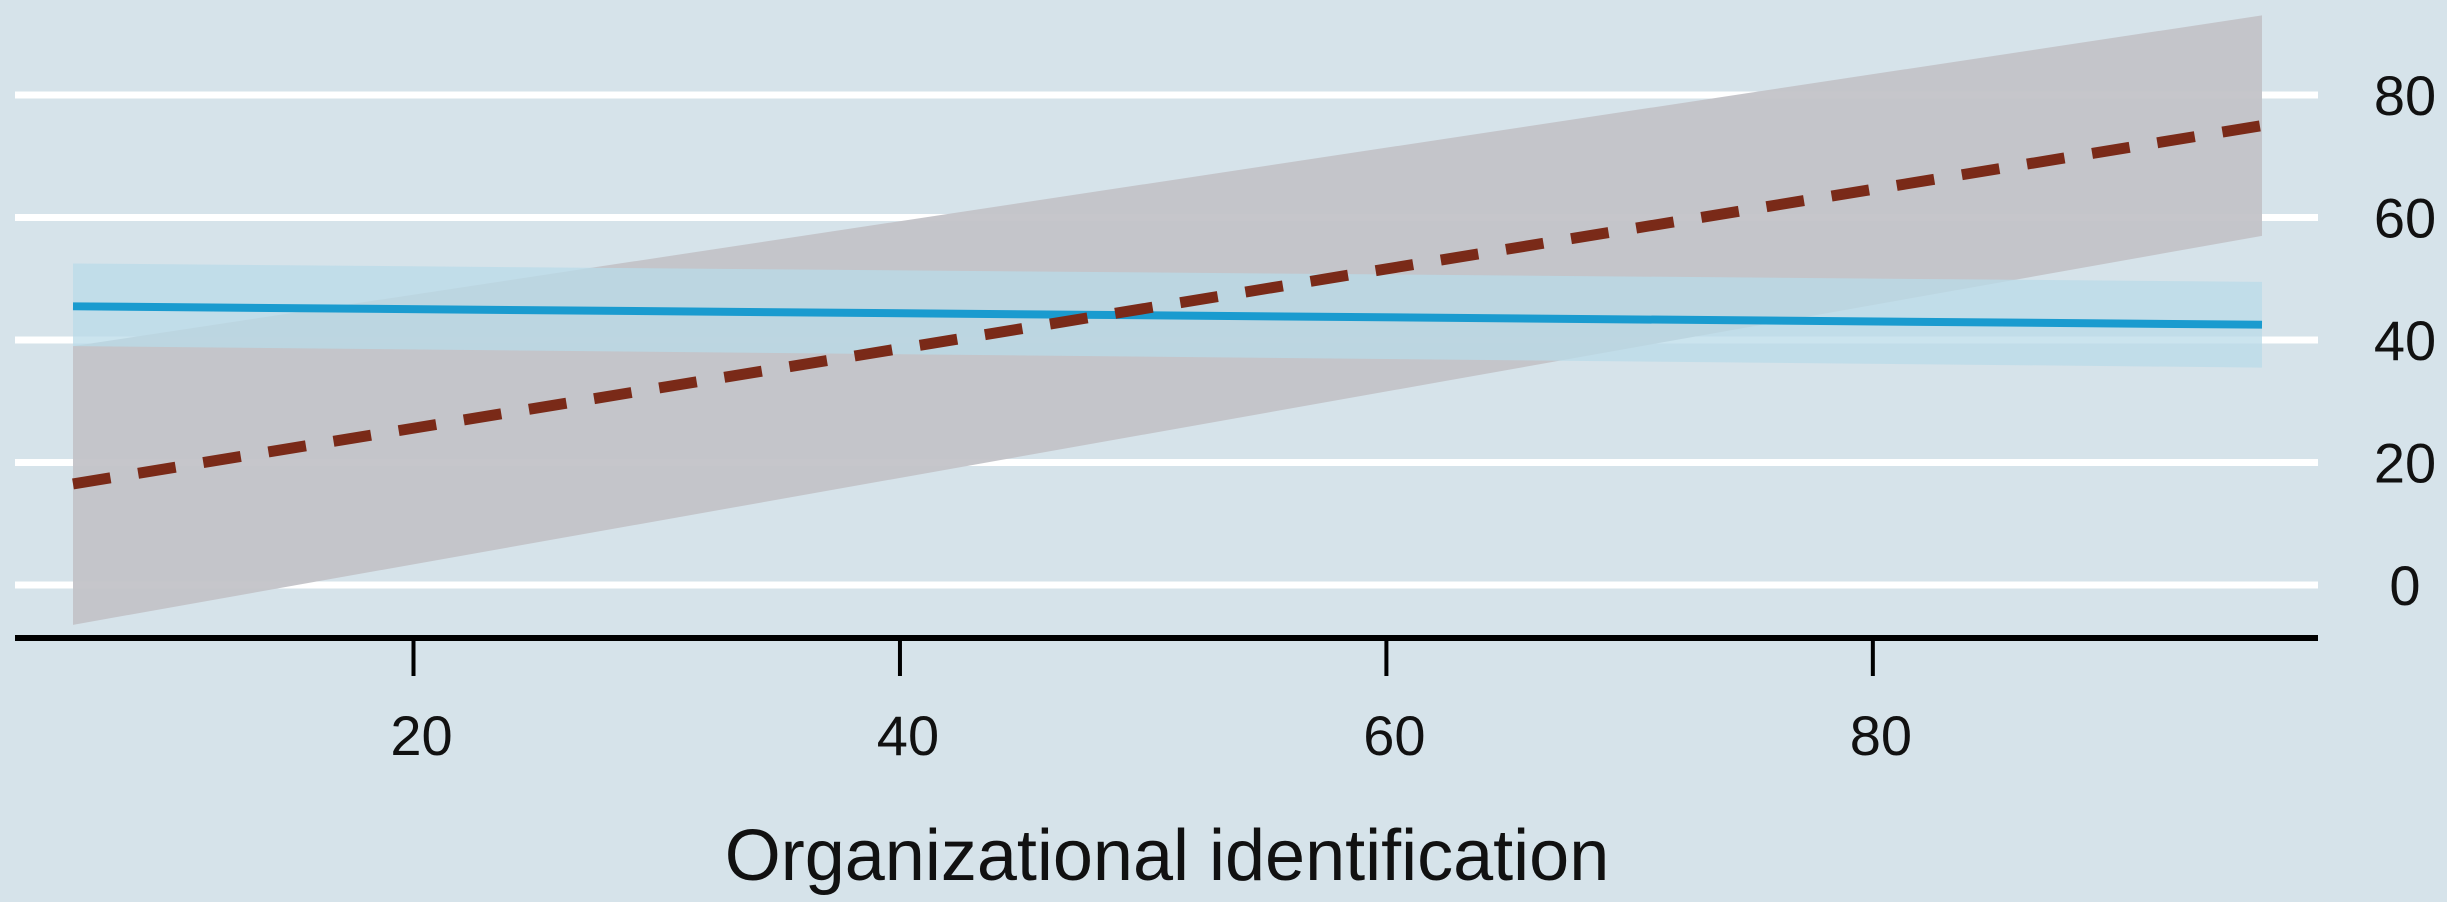 The width and height of the screenshot is (2447, 902). What do you see at coordinates (2405, 463) in the screenshot?
I see `y-tick-label: 20` at bounding box center [2405, 463].